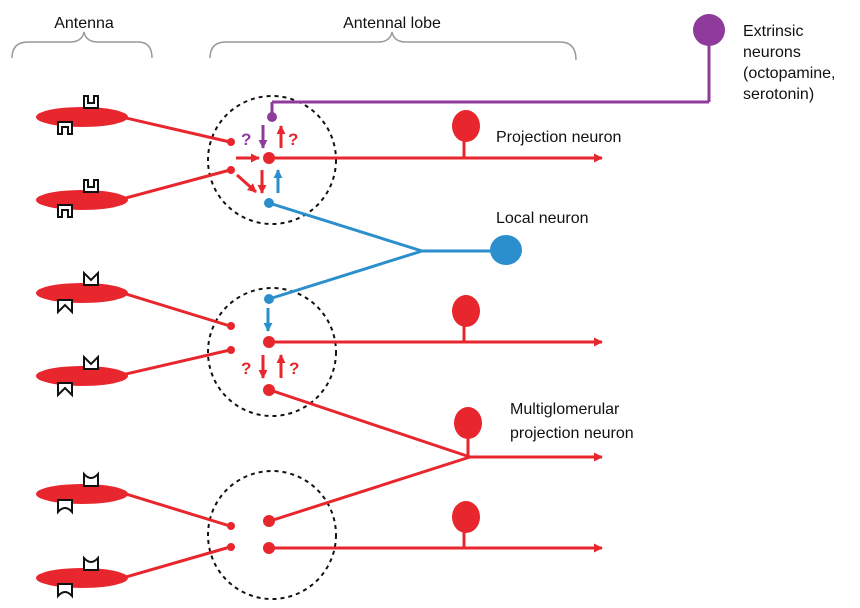 This screenshot has height=608, width=860. I want to click on sensory-terminals, so click(231, 344).